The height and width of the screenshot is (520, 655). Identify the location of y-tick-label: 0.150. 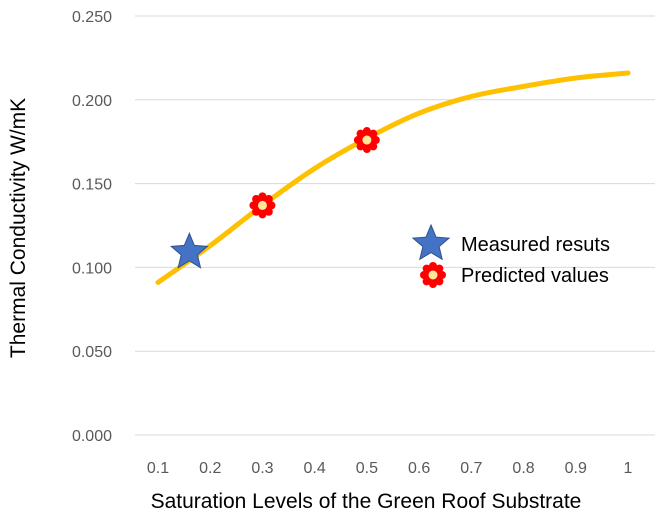
(92, 185).